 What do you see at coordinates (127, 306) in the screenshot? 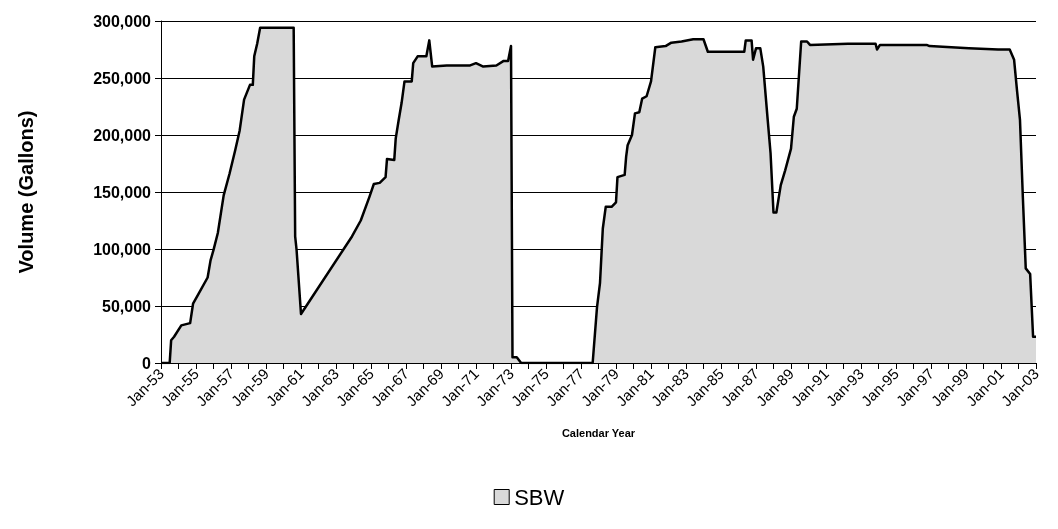
I see `y-tick-label: 50,000` at bounding box center [127, 306].